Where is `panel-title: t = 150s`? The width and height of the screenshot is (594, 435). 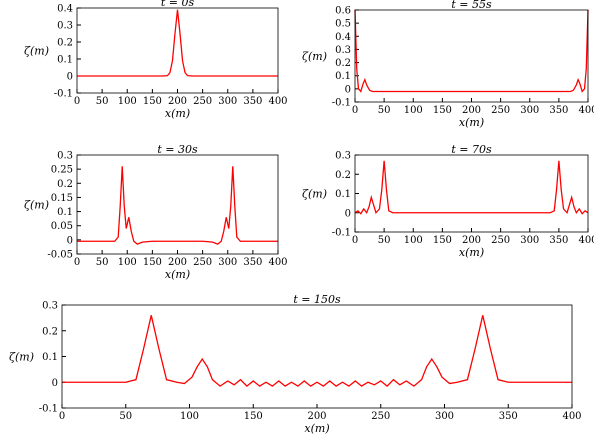
panel-title: t = 150s is located at coordinates (317, 299).